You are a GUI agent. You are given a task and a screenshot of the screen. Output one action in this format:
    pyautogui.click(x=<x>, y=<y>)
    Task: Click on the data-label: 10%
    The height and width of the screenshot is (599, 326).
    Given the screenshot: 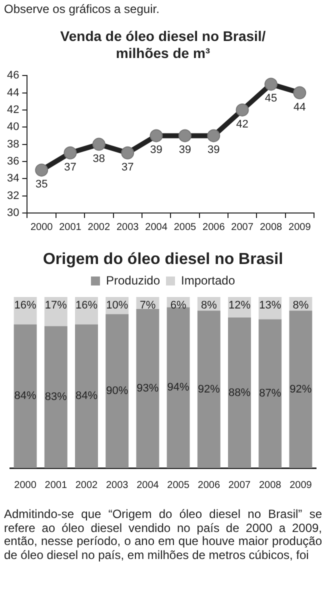 What is the action you would take?
    pyautogui.click(x=117, y=305)
    